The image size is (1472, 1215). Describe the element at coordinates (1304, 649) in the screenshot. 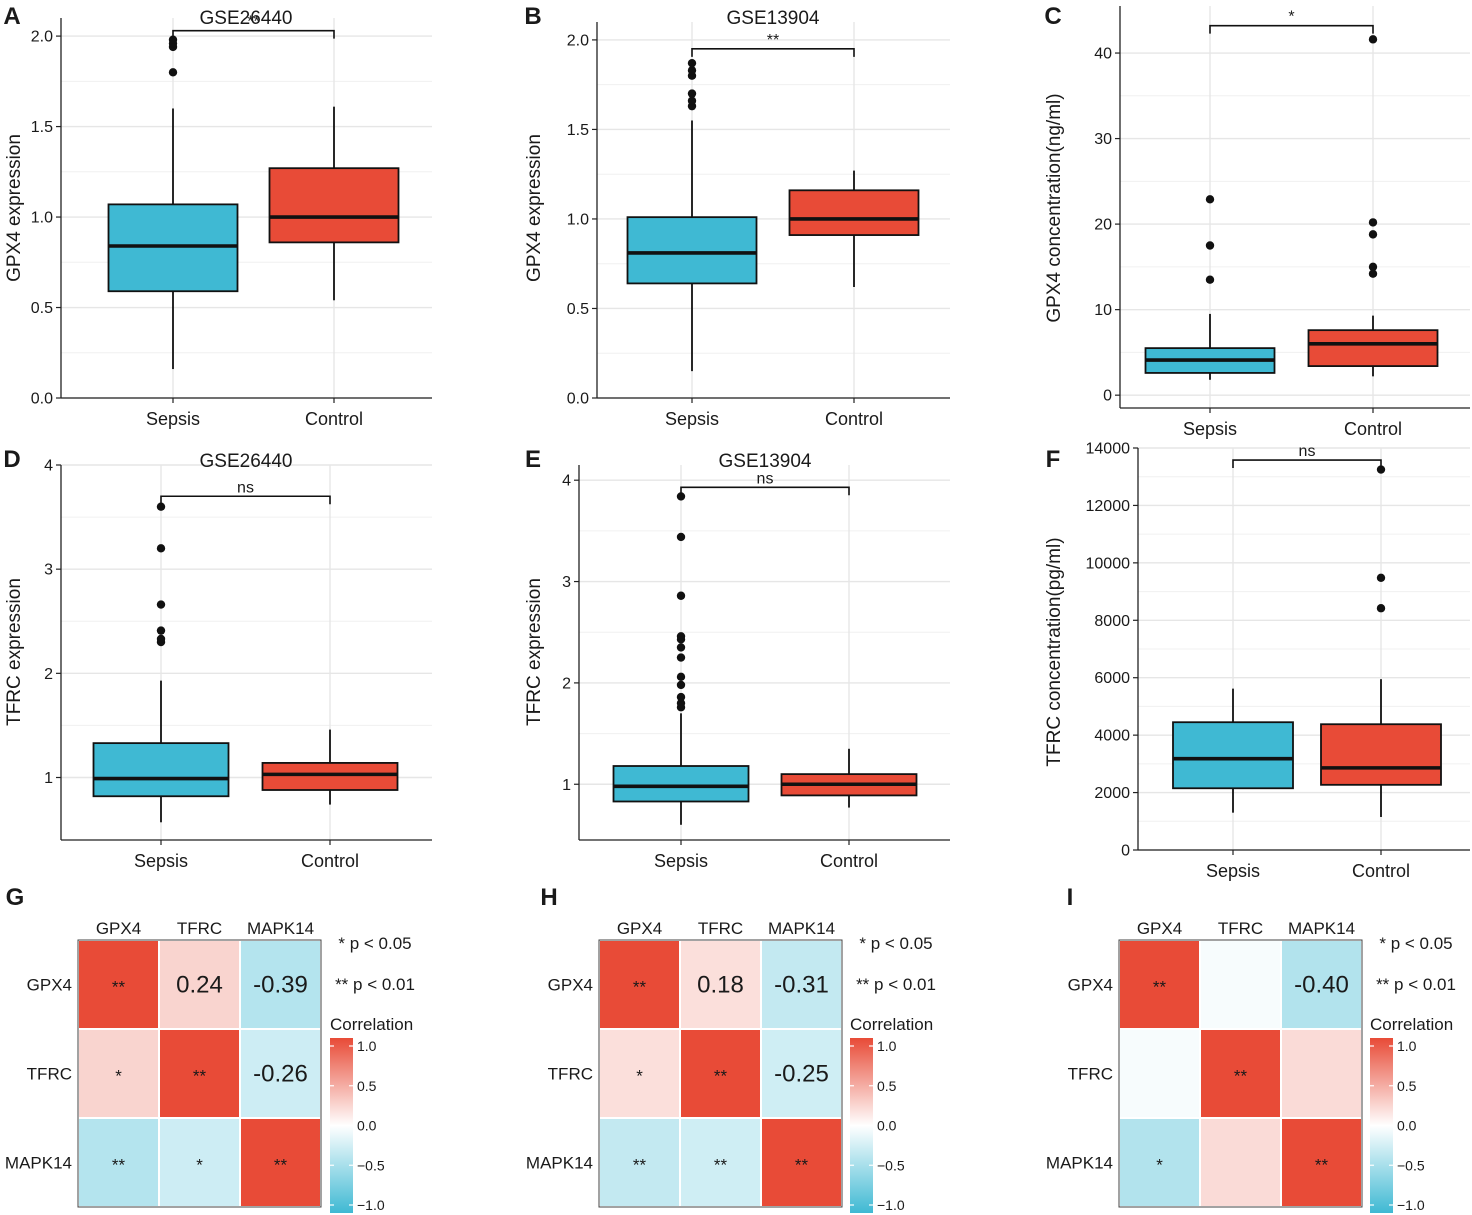

I see `grid` at that location.